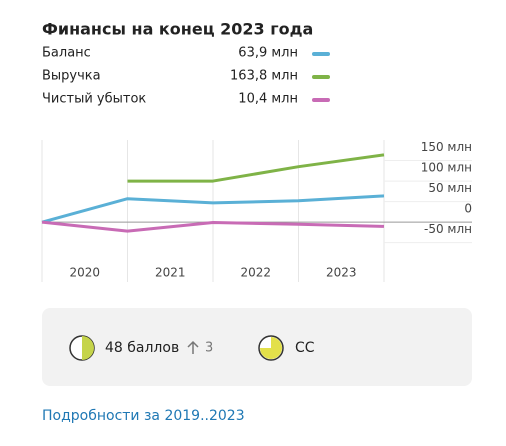 The height and width of the screenshot is (446, 506). I want to click on y-tick-label: 50 млн, so click(450, 188).